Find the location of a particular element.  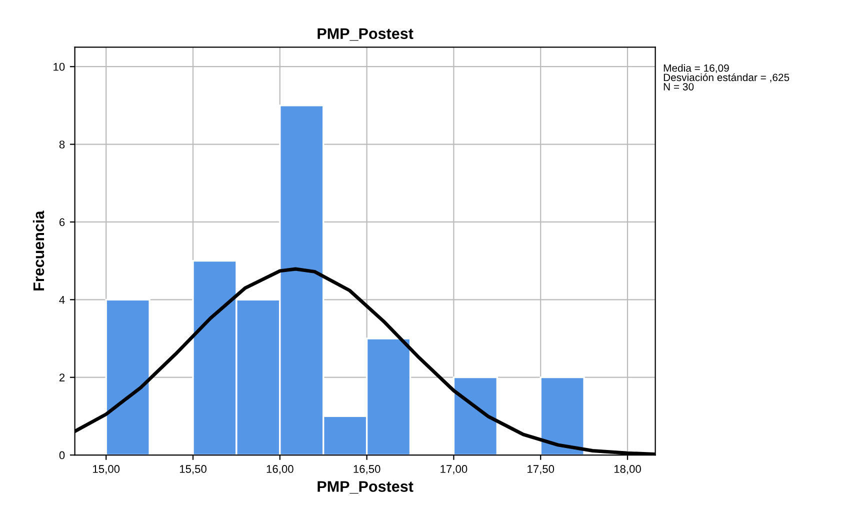

x-tick-label: 15,00 is located at coordinates (106, 469).